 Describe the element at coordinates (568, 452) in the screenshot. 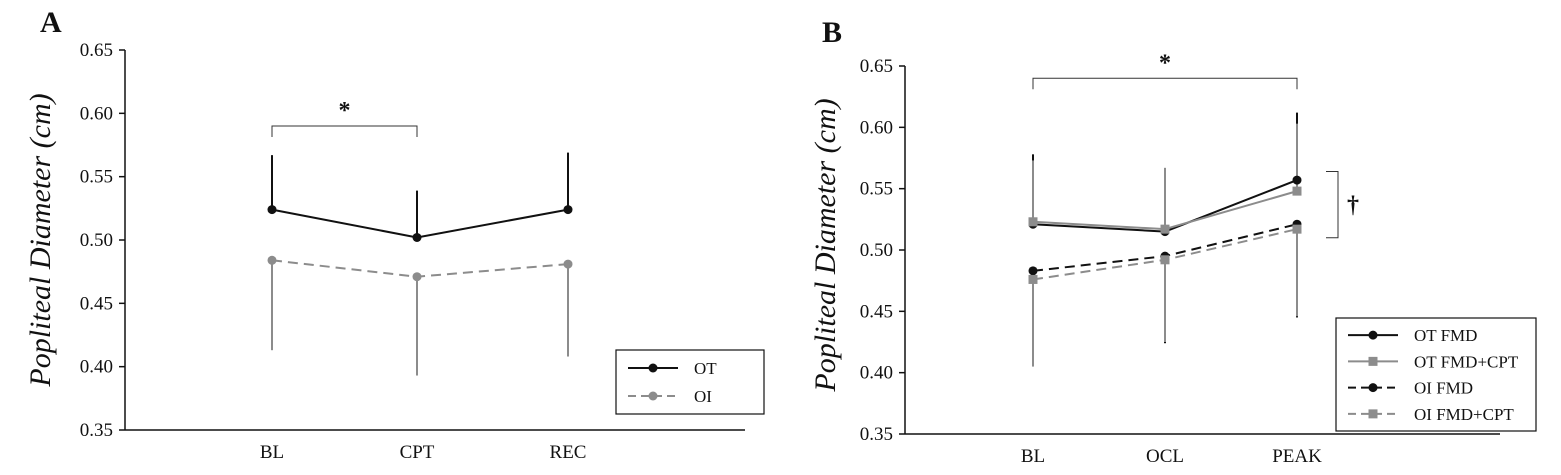

I see `x-tick-label: REC` at that location.